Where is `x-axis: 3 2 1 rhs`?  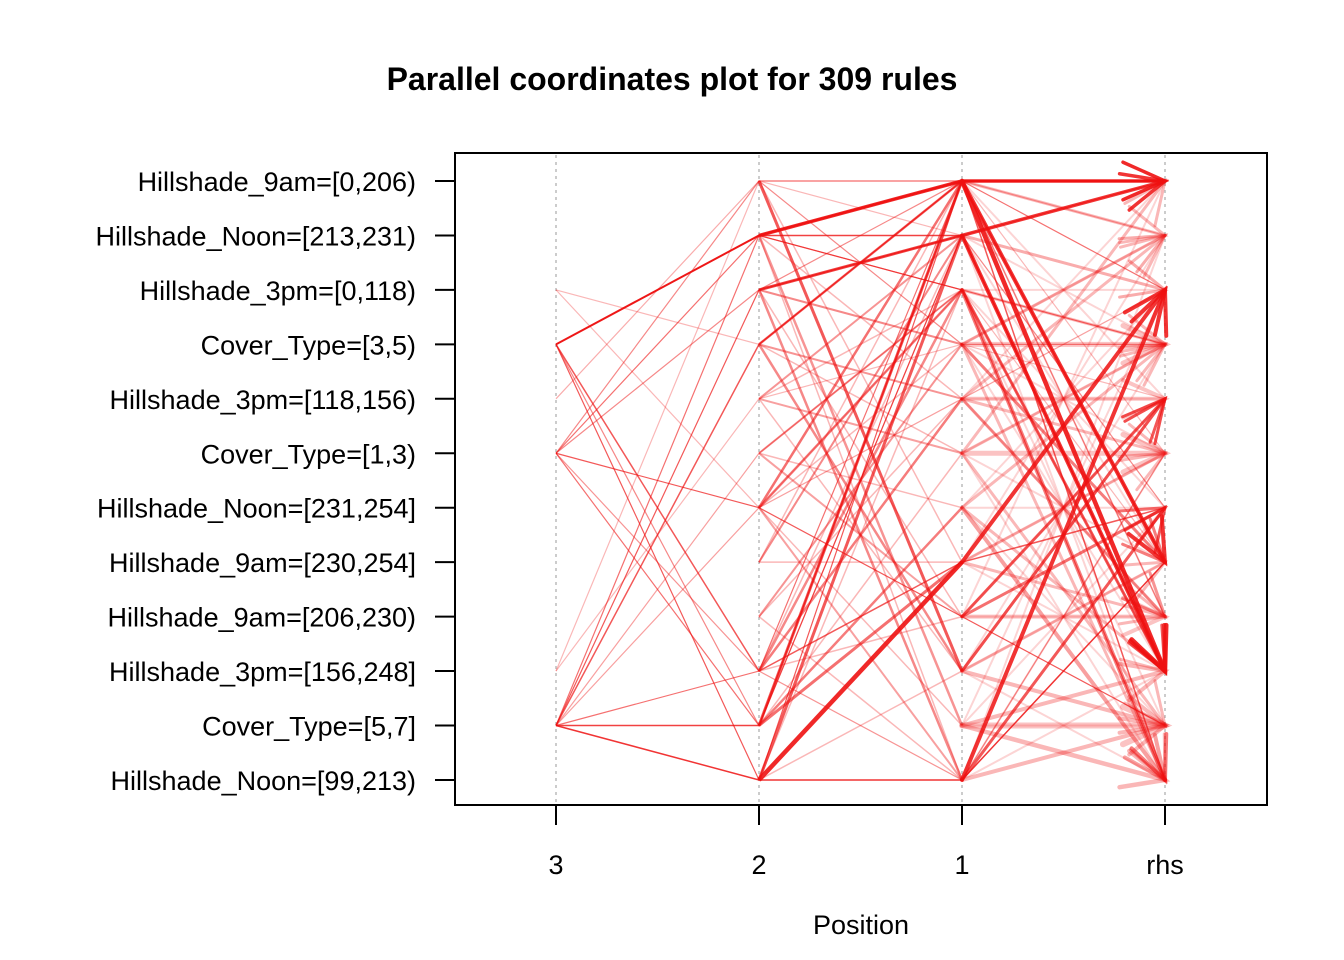
x-axis: 3 2 1 rhs is located at coordinates (866, 842).